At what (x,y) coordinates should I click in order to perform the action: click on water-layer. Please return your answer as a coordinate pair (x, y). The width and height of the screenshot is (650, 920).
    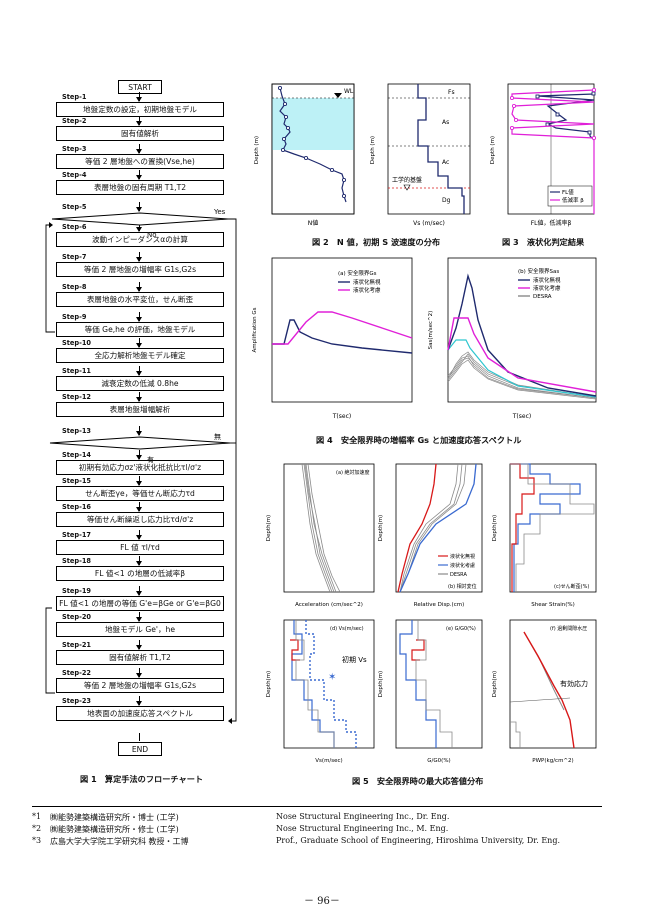
    Looking at the image, I should click on (313, 124).